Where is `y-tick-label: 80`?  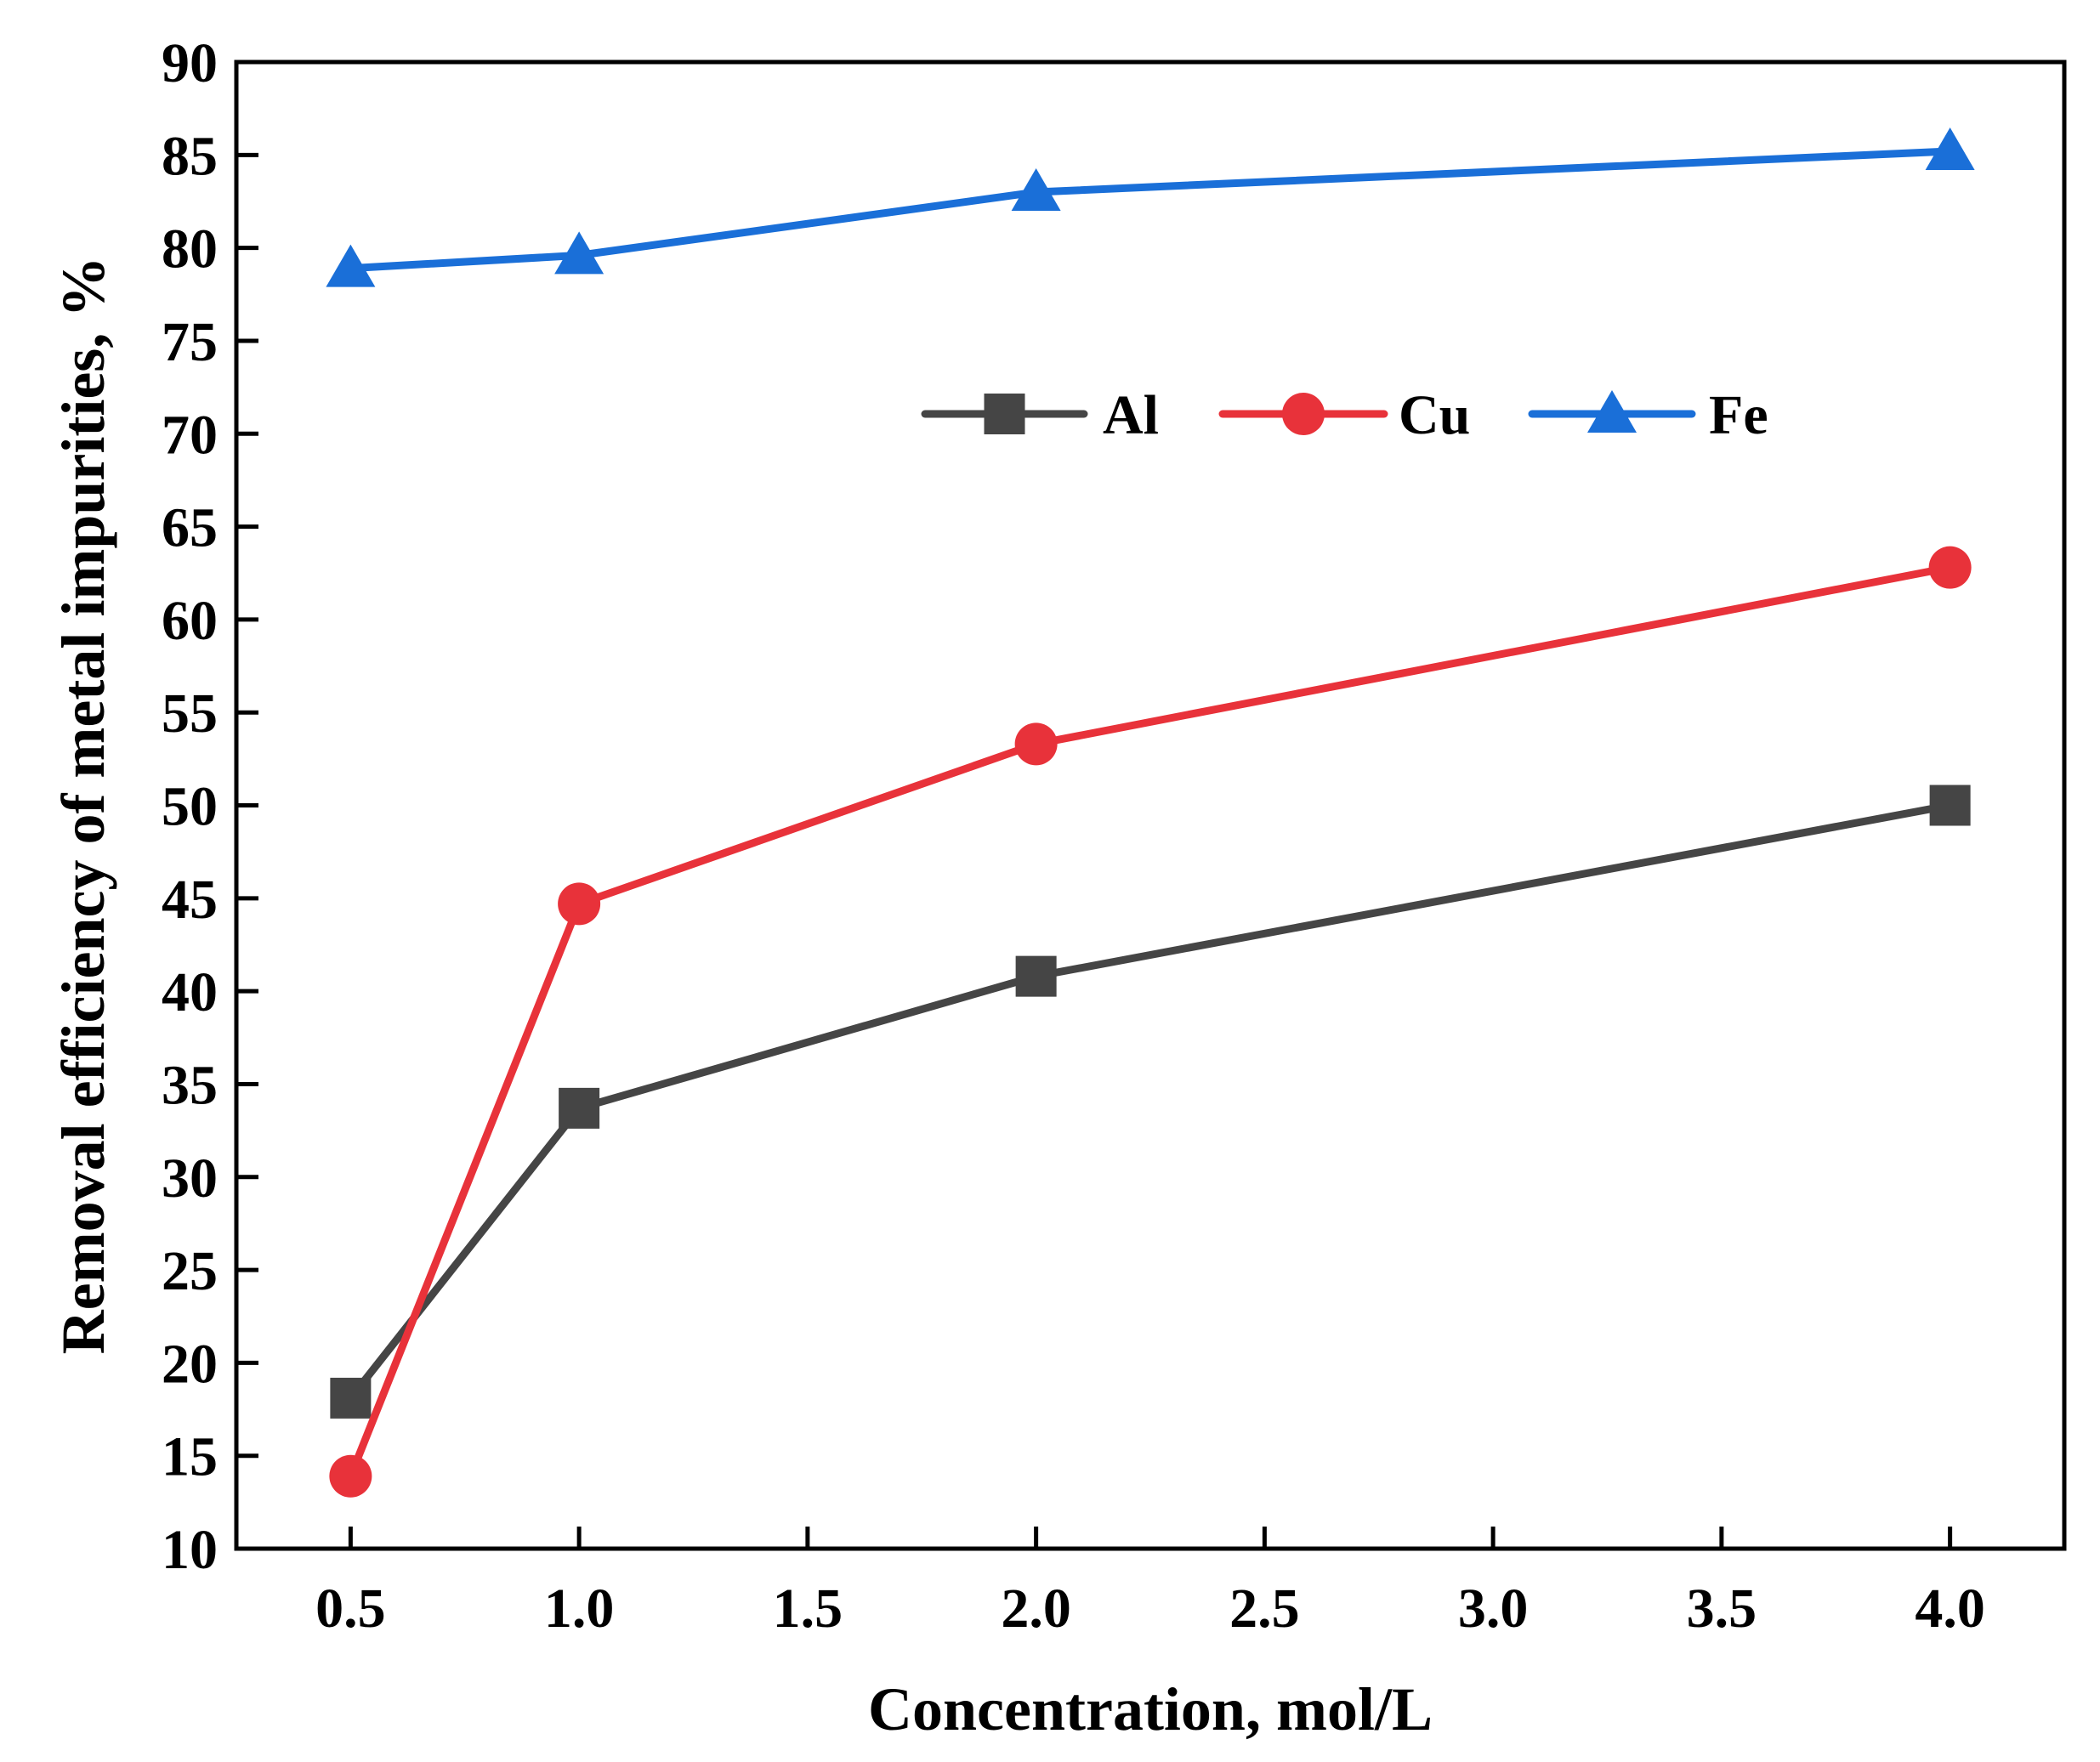
y-tick-label: 80 is located at coordinates (190, 249).